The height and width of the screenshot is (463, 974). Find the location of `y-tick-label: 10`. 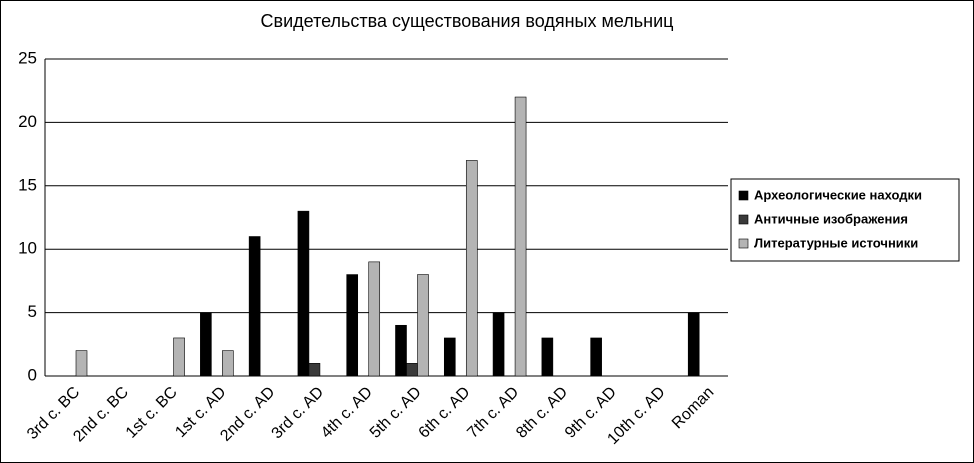

y-tick-label: 10 is located at coordinates (27, 248).